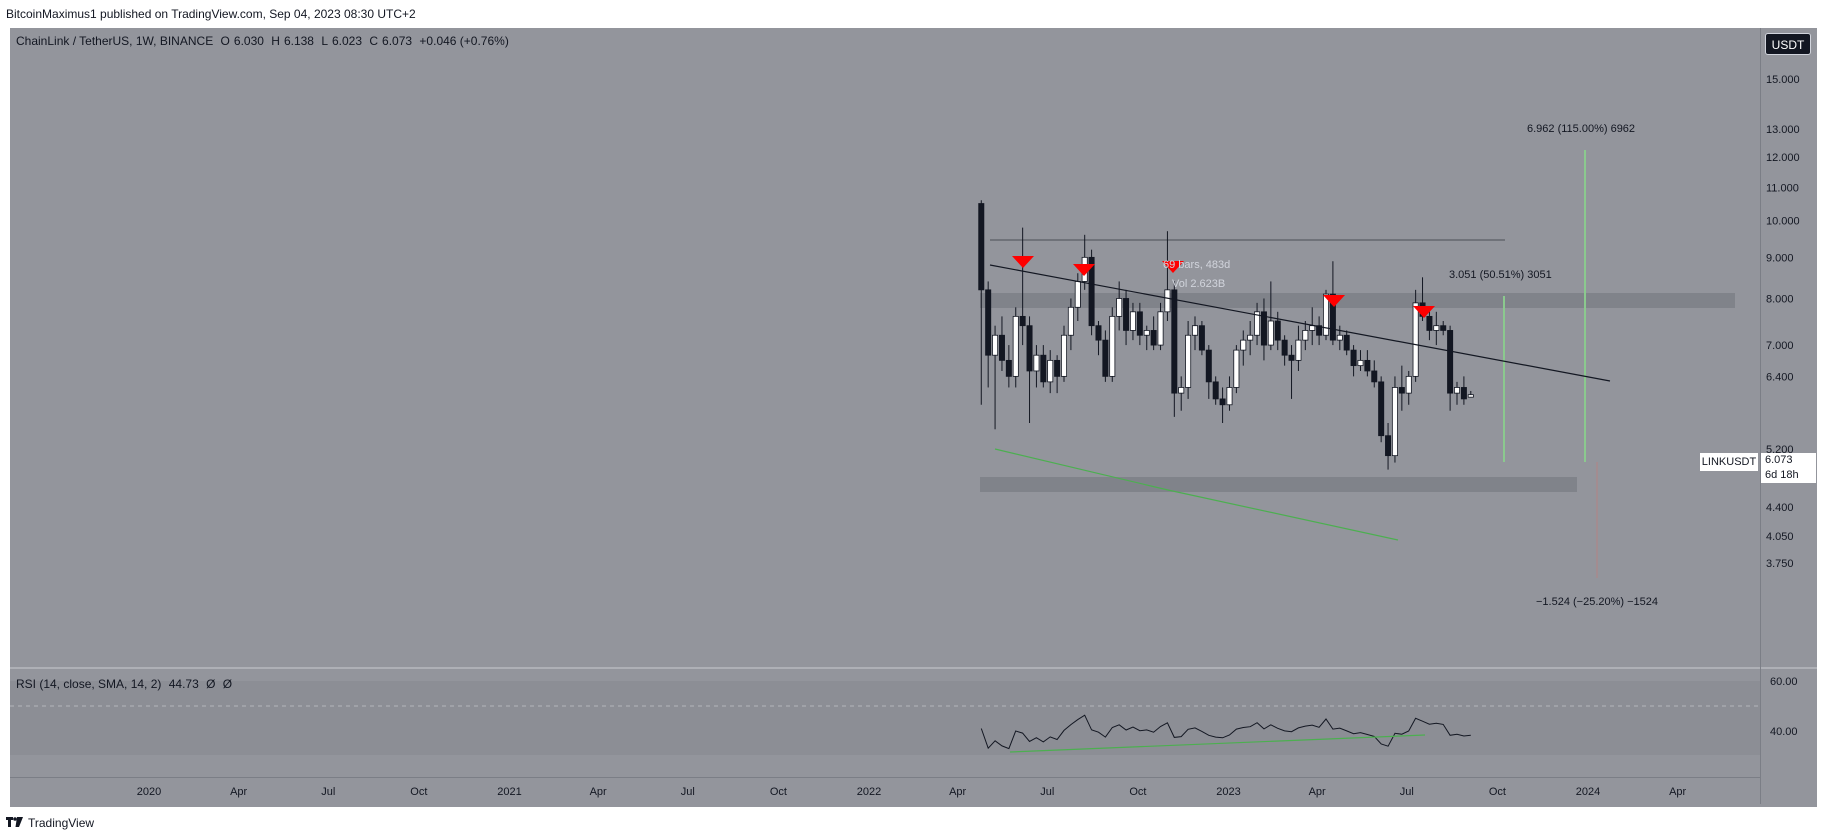 The image size is (1827, 840). Describe the element at coordinates (1783, 222) in the screenshot. I see `price-tick-label: 10.000` at that location.